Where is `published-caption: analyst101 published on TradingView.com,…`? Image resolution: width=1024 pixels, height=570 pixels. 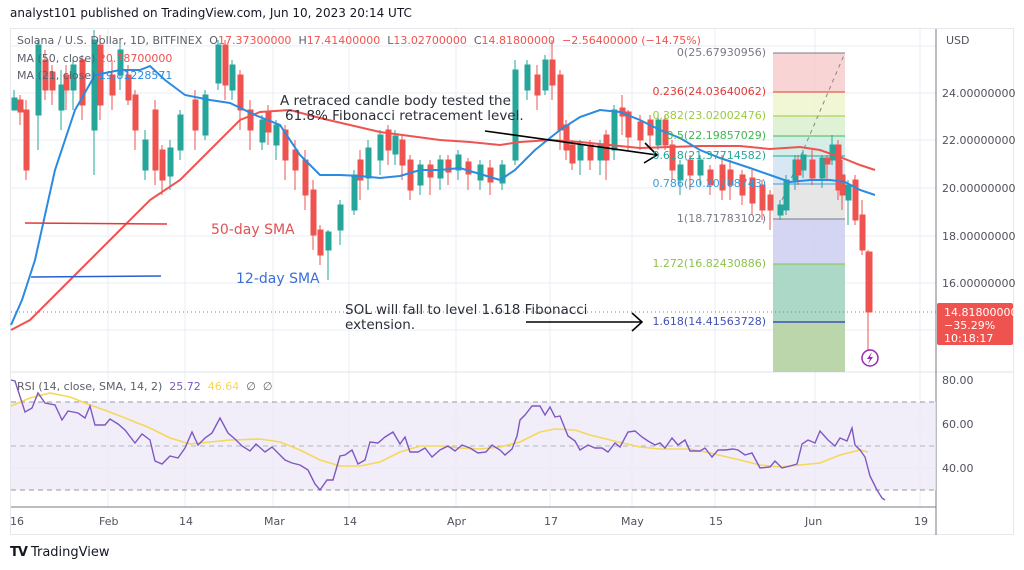 published-caption: analyst101 published on TradingView.com,… is located at coordinates (211, 13).